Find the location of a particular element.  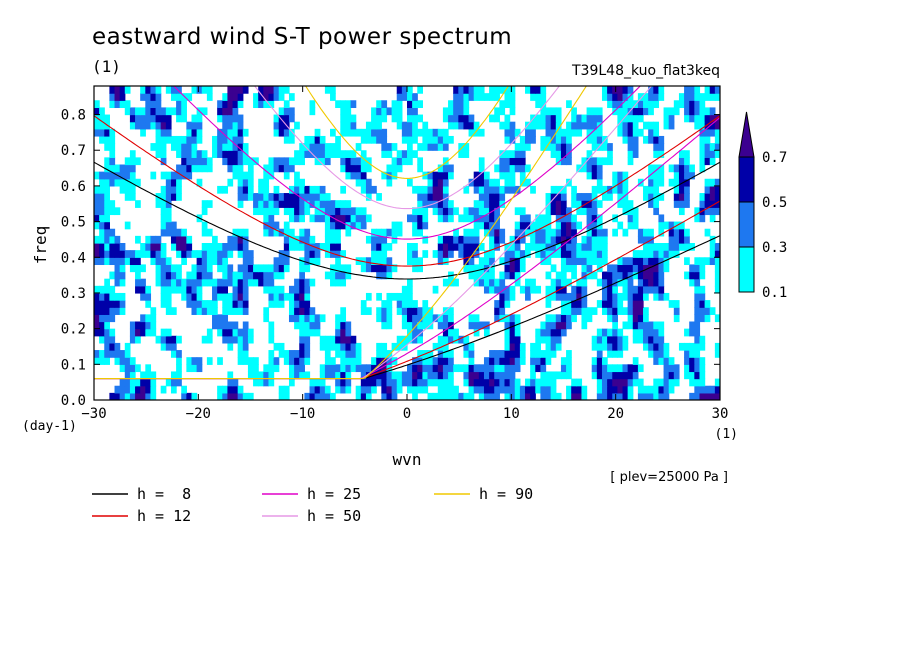

contour-cell-power-peak is located at coordinates (712, 396).